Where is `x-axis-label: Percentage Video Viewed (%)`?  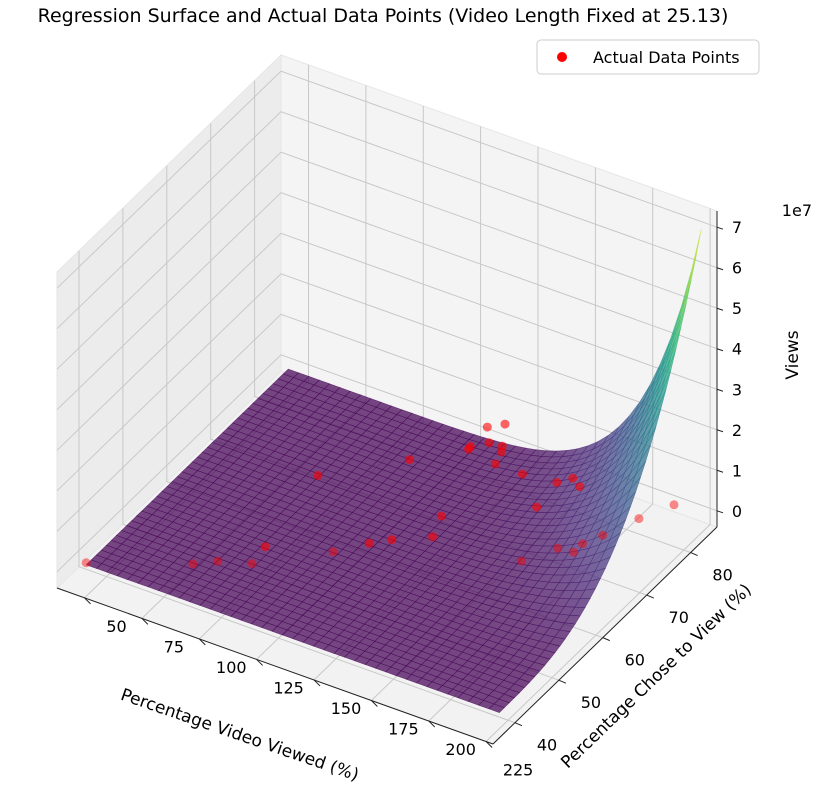 x-axis-label: Percentage Video Viewed (%) is located at coordinates (239, 735).